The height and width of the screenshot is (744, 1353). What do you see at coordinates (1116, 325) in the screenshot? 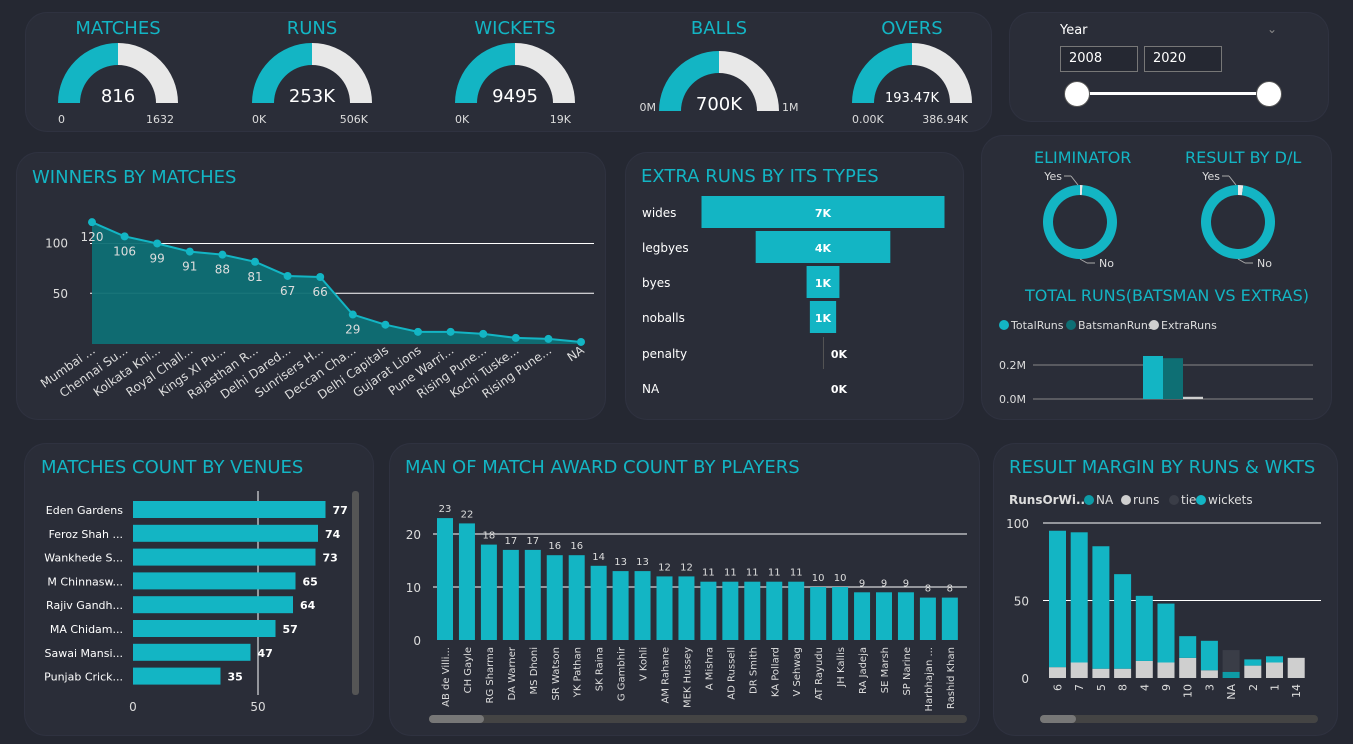
I see `legend-label-1: BatsmanRuns` at bounding box center [1116, 325].